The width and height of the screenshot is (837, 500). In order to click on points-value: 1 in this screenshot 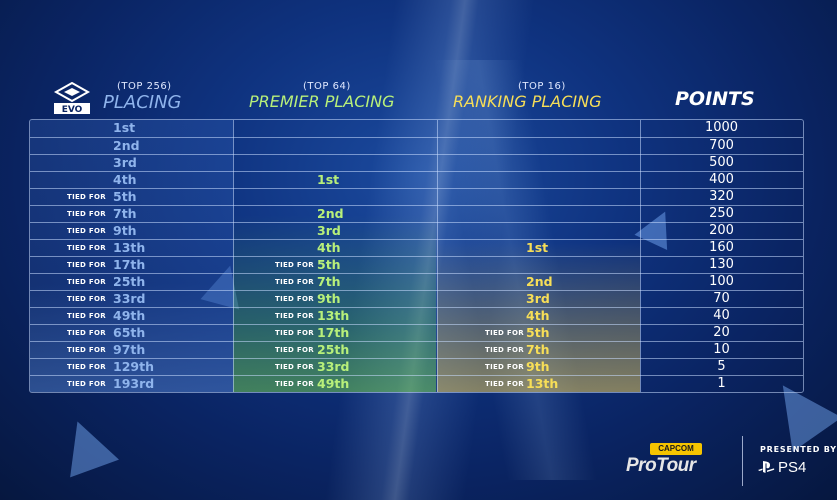, I will do `click(721, 383)`.